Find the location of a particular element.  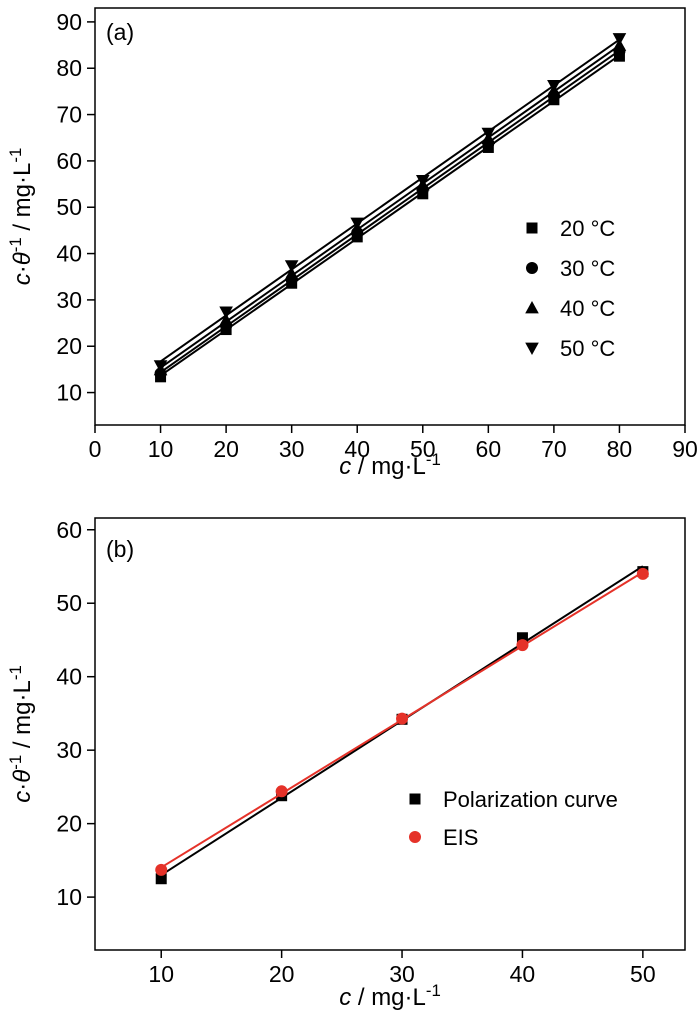

y-tick-label: 90 is located at coordinates (69, 22).